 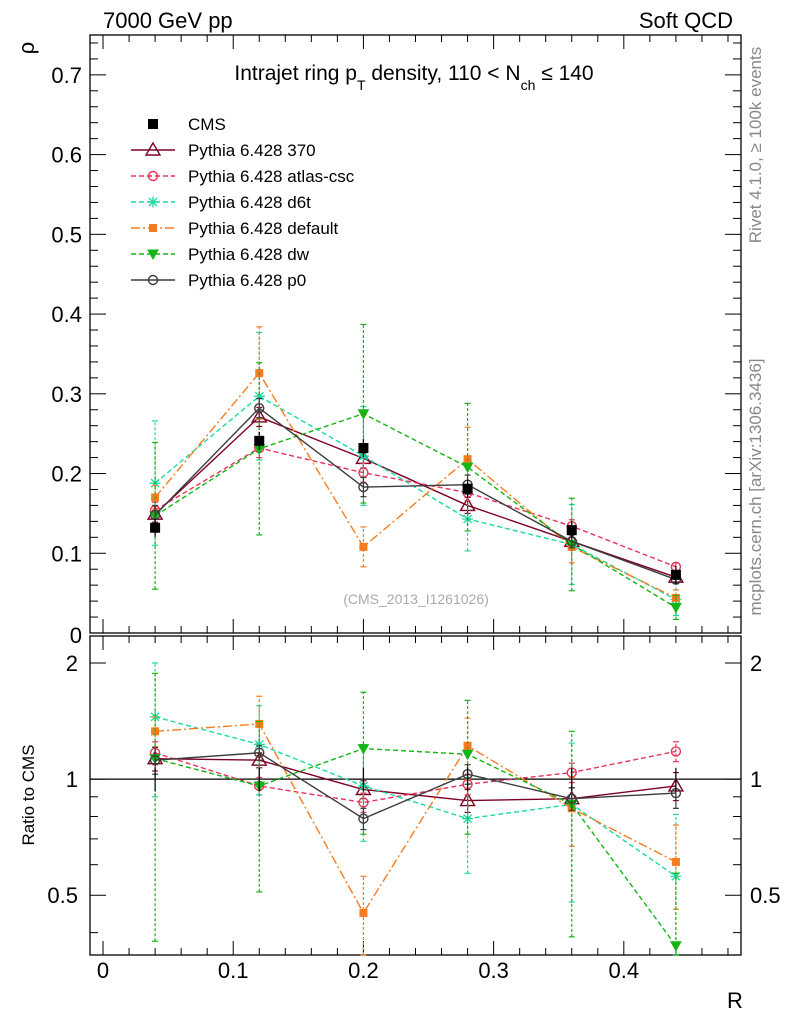 What do you see at coordinates (66, 553) in the screenshot?
I see `y-tick-label: 0.1` at bounding box center [66, 553].